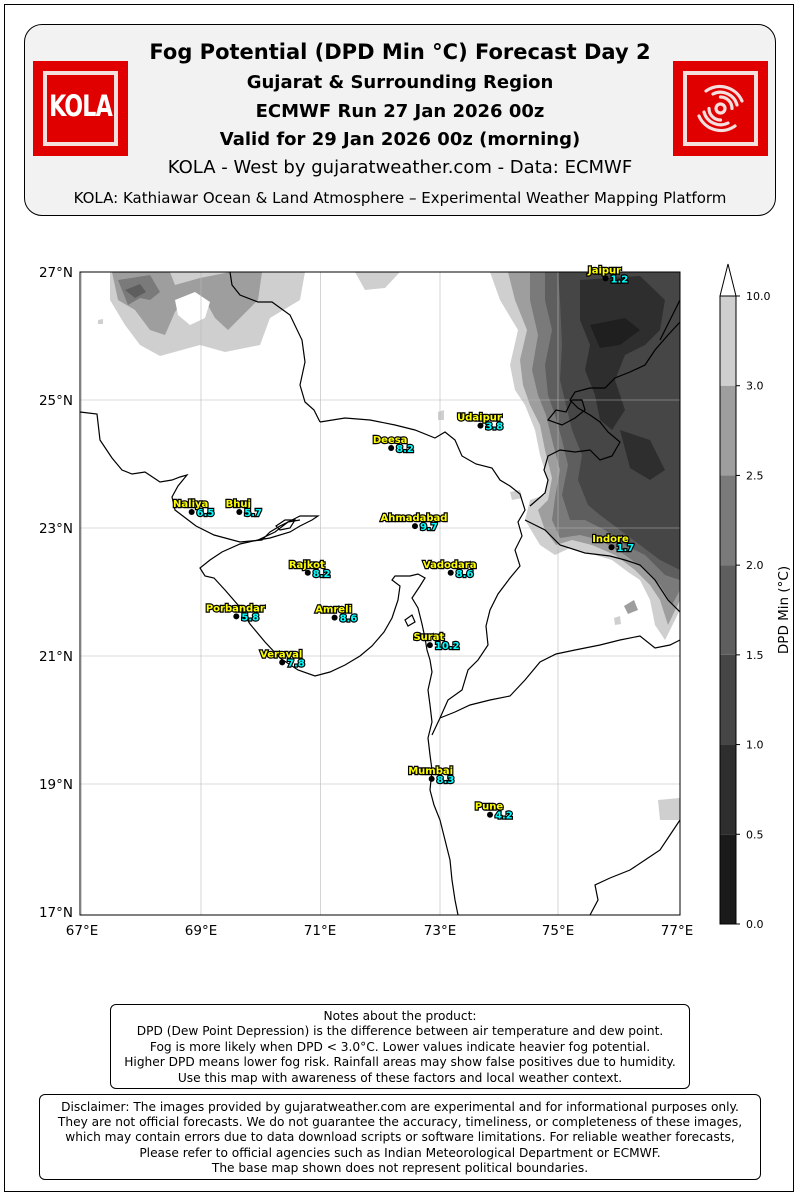 Image resolution: width=800 pixels, height=1200 pixels. What do you see at coordinates (620, 279) in the screenshot?
I see `city-value: 1.2` at bounding box center [620, 279].